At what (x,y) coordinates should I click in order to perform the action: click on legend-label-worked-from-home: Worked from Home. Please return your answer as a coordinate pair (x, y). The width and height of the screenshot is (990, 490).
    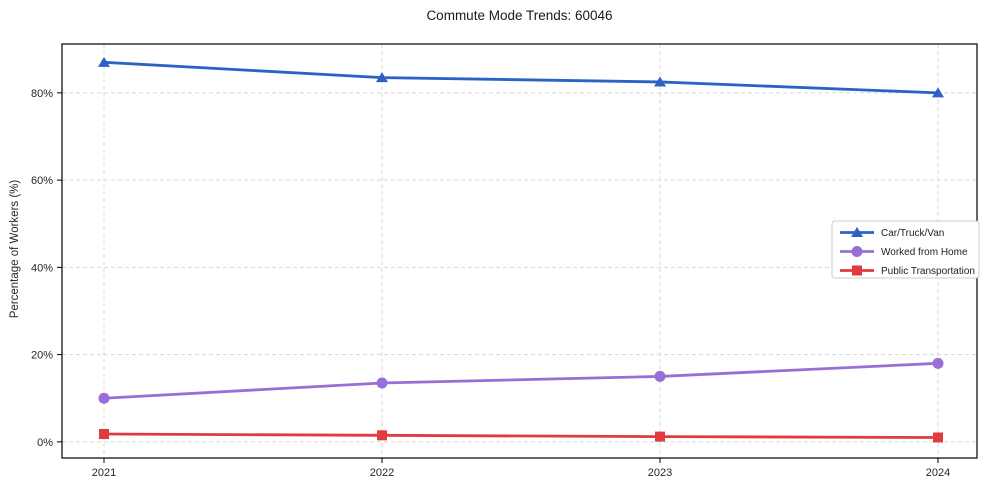
    Looking at the image, I should click on (924, 252).